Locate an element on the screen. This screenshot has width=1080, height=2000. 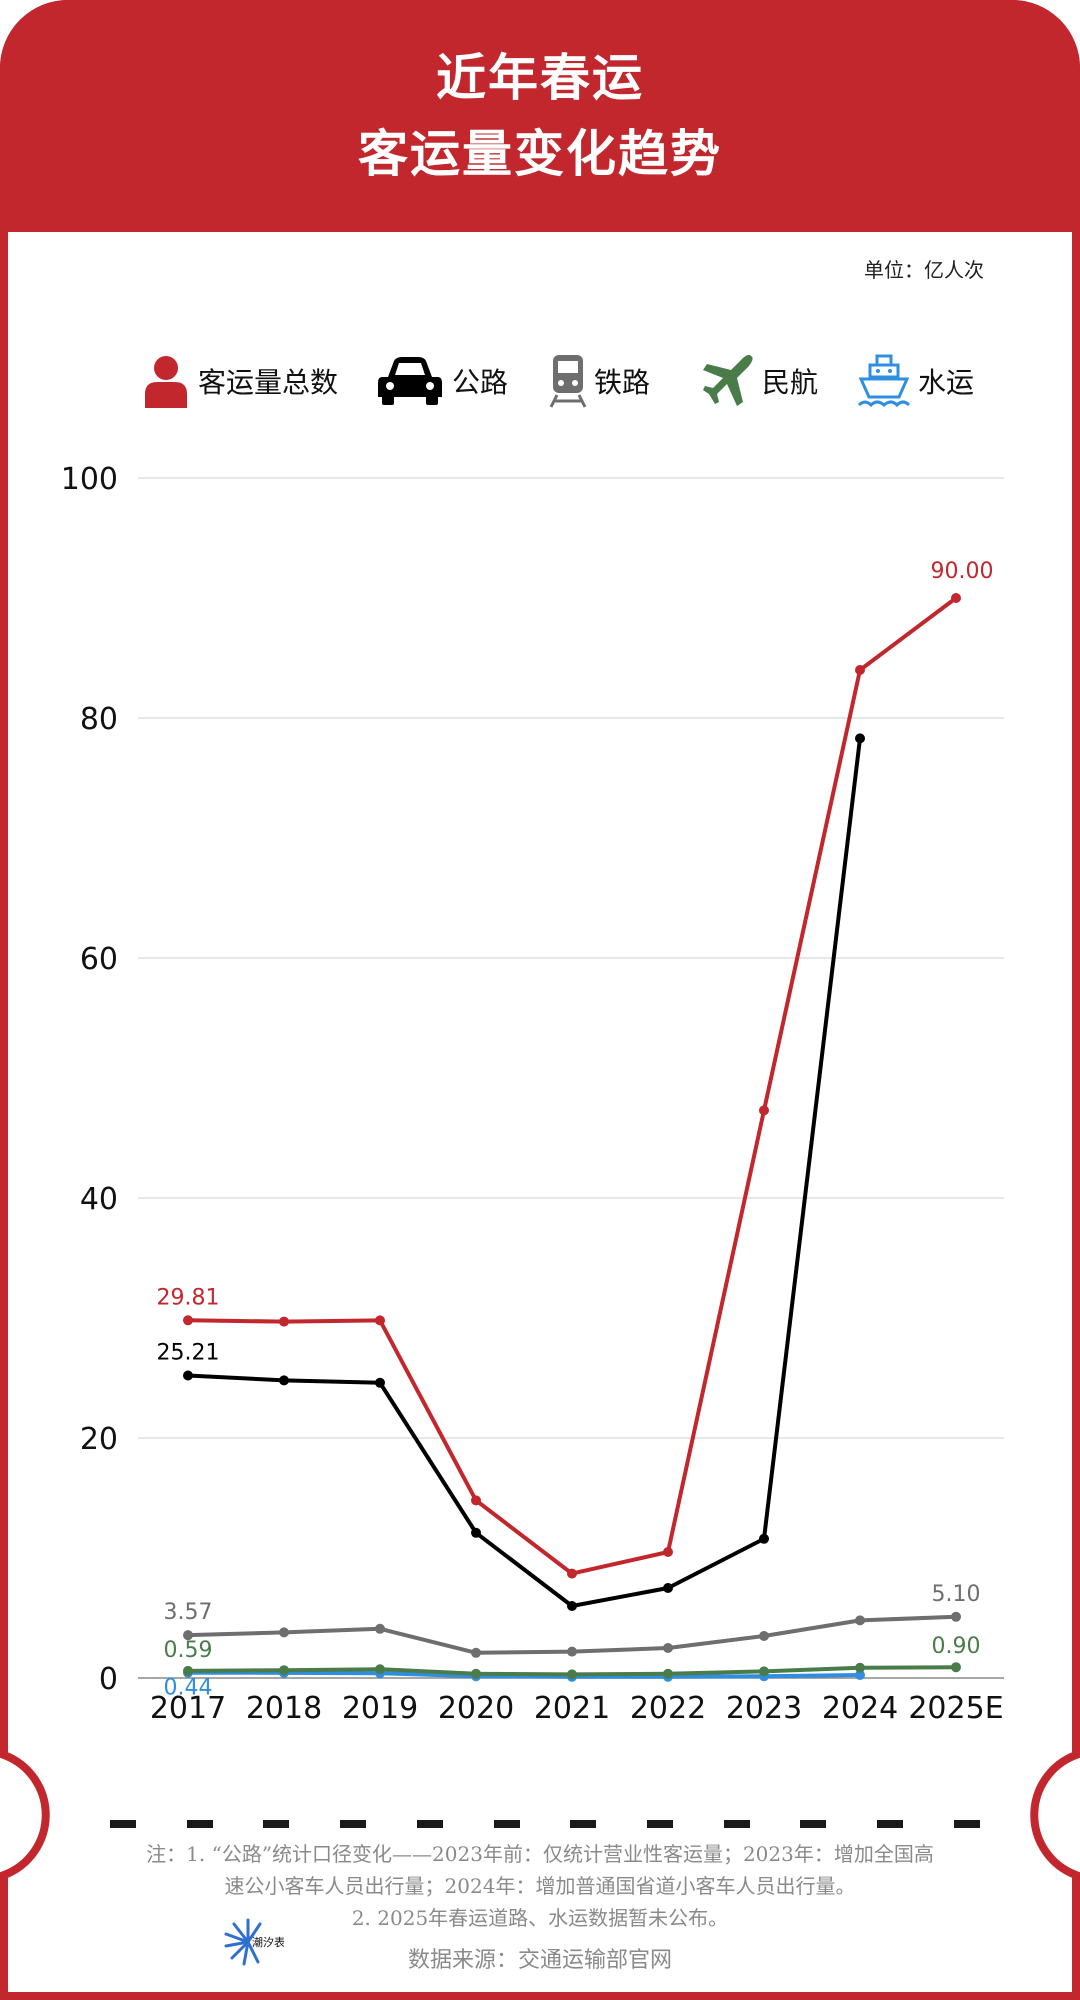
legend-label: 客运量总数 is located at coordinates (268, 382).